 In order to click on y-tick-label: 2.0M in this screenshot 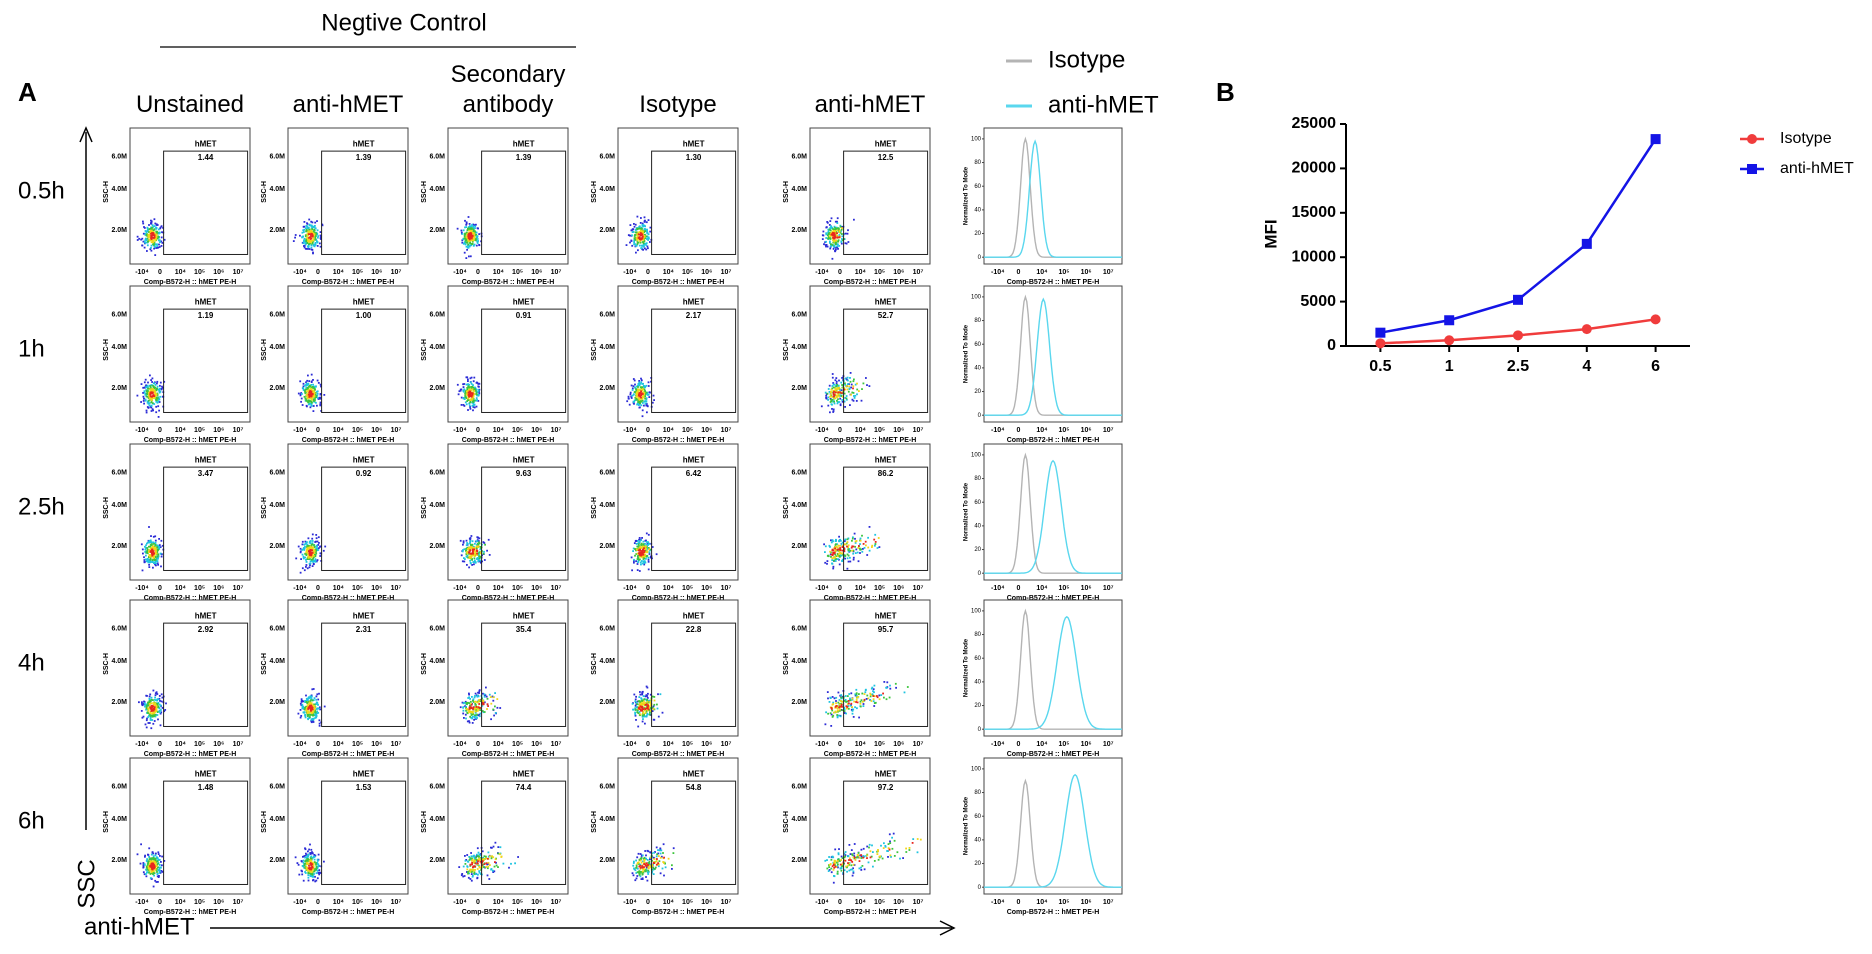, I will do `click(437, 860)`.